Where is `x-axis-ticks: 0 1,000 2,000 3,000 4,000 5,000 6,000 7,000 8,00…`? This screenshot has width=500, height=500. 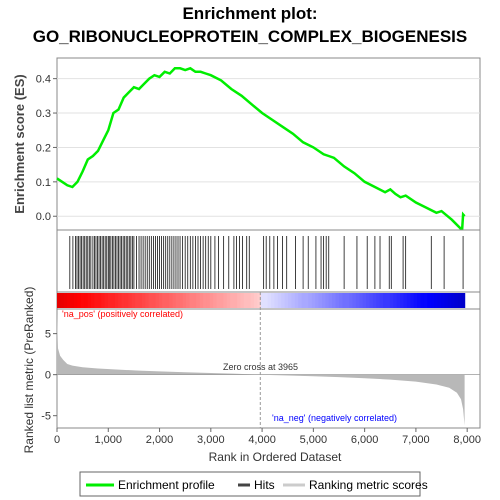 x-axis-ticks: 0 1,000 2,000 3,000 4,000 5,000 6,000 7,000 8,00… is located at coordinates (267, 437).